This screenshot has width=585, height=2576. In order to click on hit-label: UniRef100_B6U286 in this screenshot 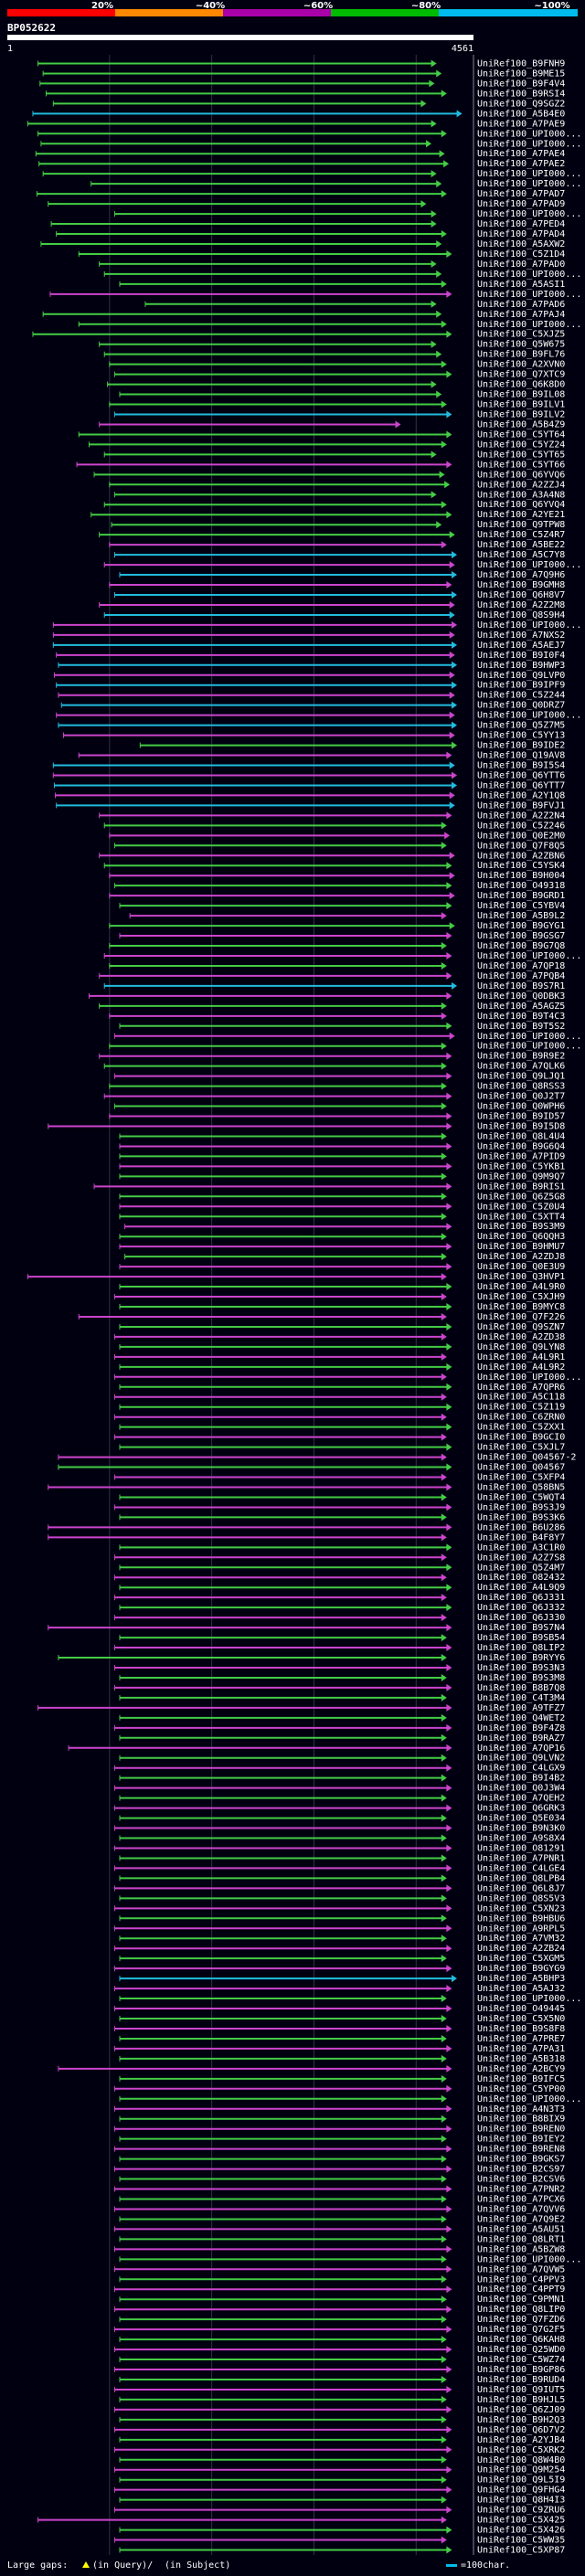, I will do `click(521, 1527)`.